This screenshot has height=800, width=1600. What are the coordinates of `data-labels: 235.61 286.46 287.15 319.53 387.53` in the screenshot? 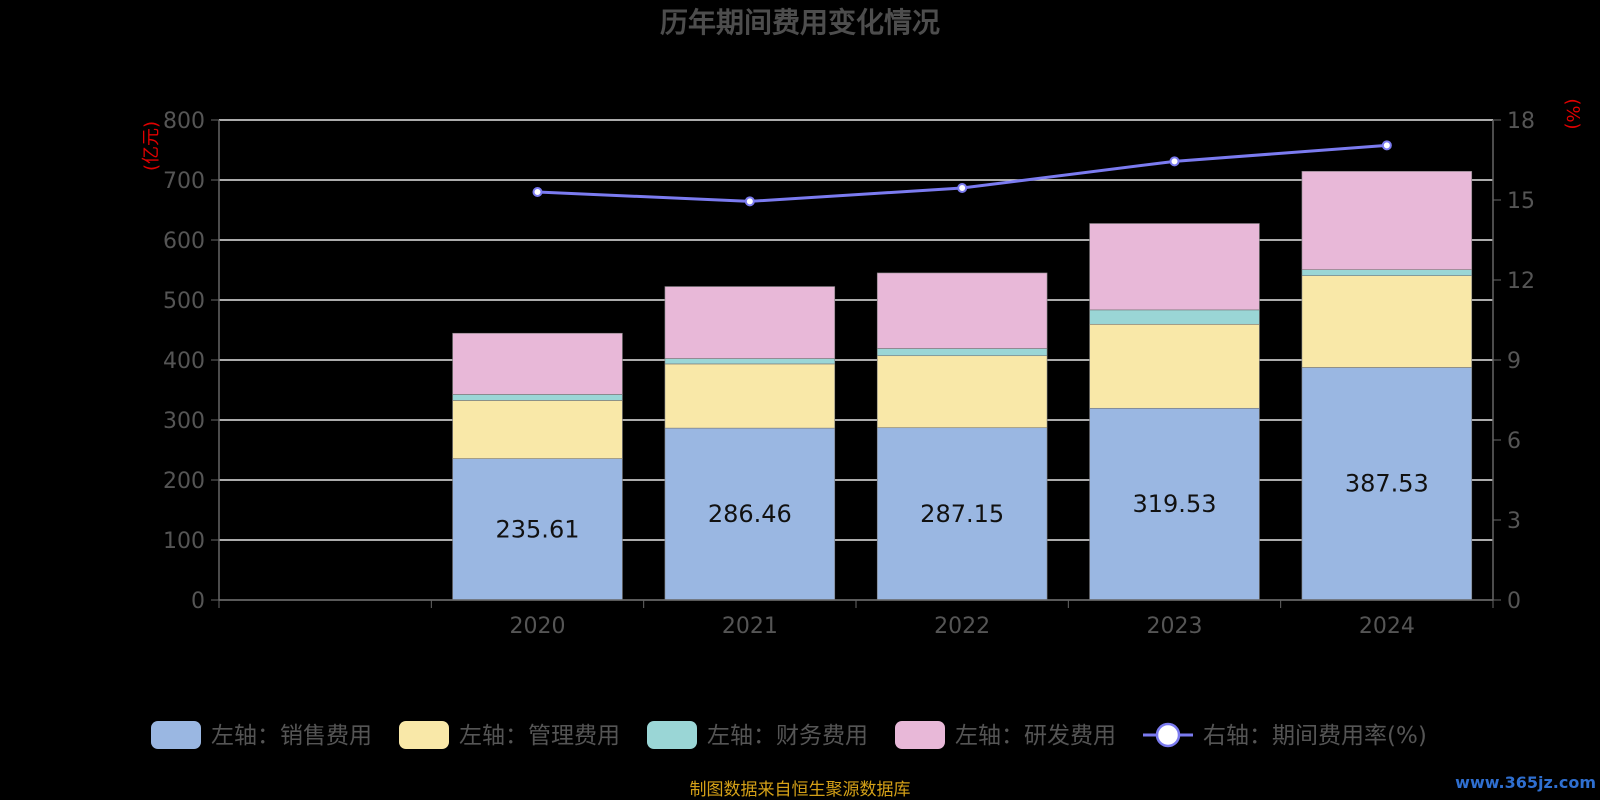 It's located at (962, 507).